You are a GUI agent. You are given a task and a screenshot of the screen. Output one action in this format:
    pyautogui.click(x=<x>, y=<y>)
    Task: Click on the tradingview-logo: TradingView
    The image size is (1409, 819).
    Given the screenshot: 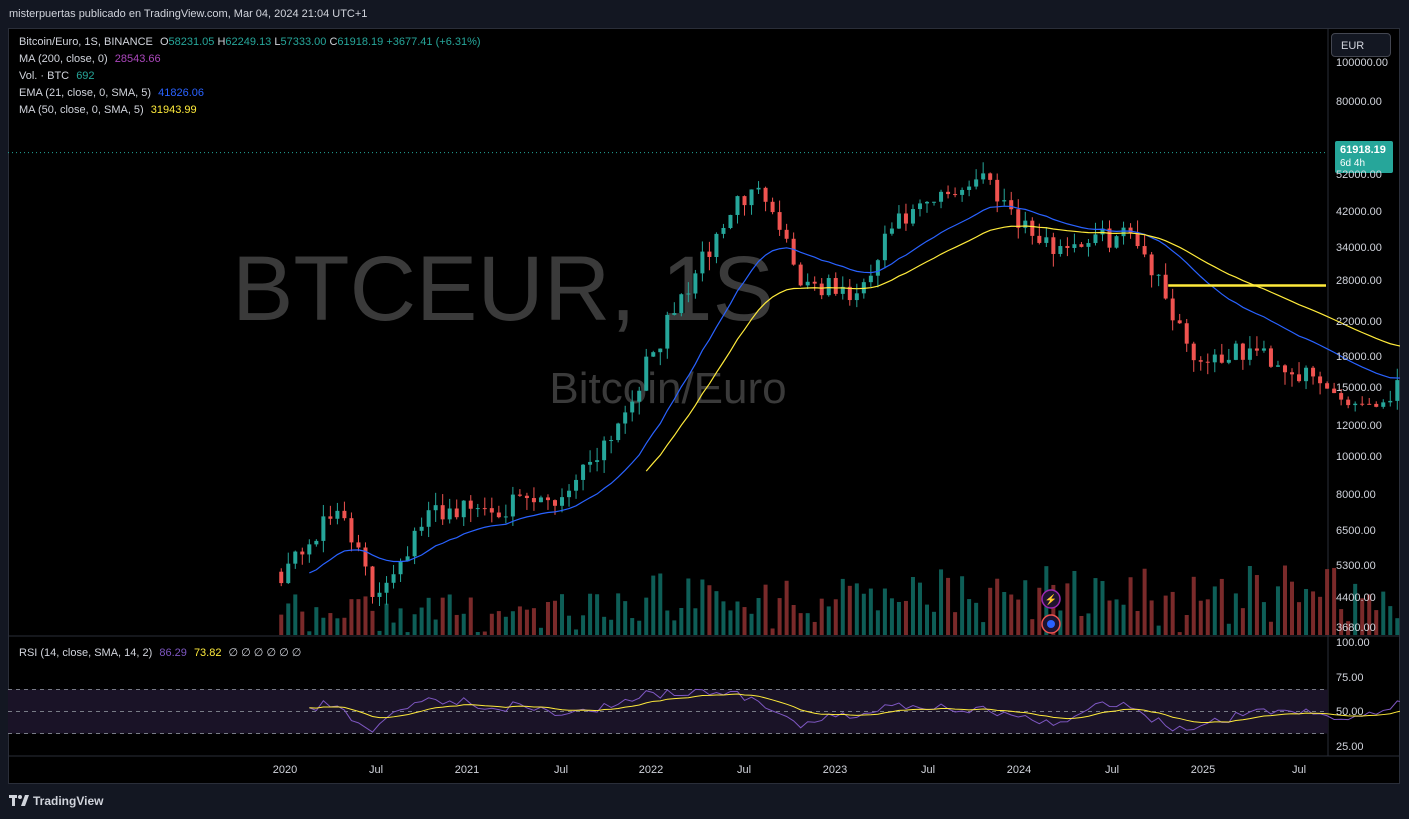 What is the action you would take?
    pyautogui.click(x=56, y=801)
    